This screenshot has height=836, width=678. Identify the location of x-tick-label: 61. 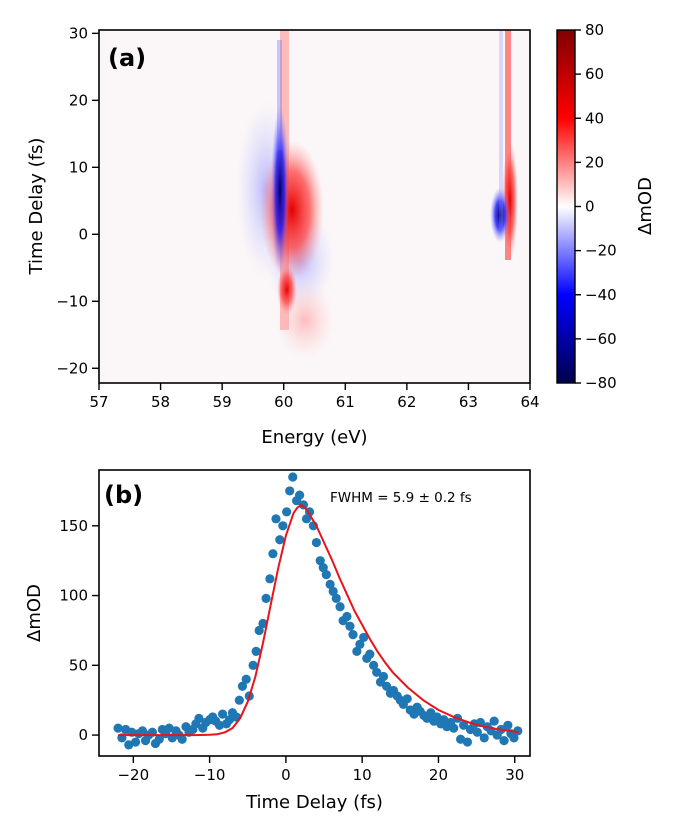
(345, 402).